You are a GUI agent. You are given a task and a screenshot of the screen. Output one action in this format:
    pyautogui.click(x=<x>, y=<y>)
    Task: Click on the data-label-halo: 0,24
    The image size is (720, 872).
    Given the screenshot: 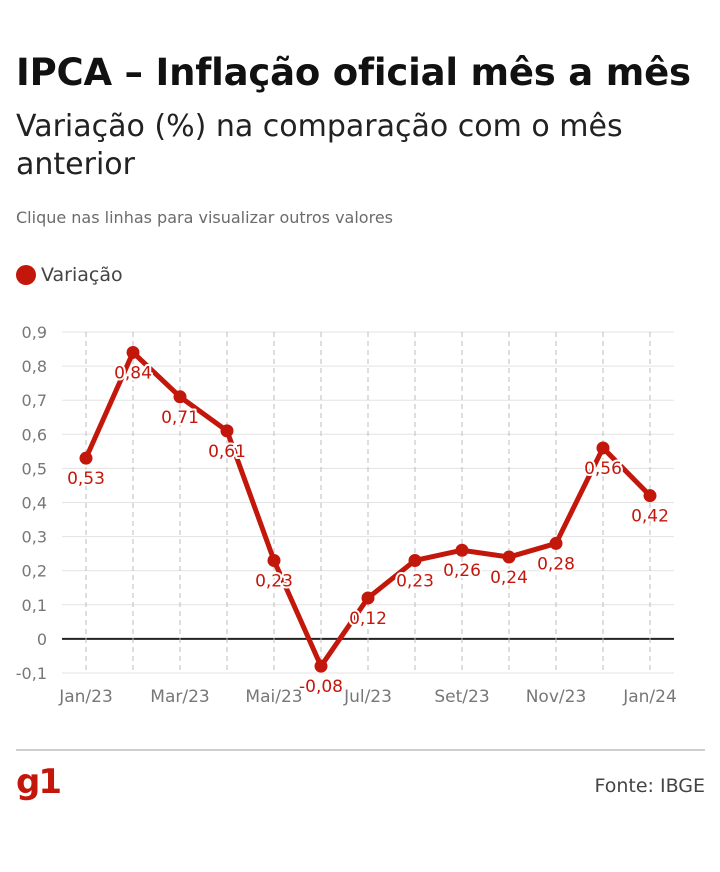 What is the action you would take?
    pyautogui.click(x=509, y=578)
    